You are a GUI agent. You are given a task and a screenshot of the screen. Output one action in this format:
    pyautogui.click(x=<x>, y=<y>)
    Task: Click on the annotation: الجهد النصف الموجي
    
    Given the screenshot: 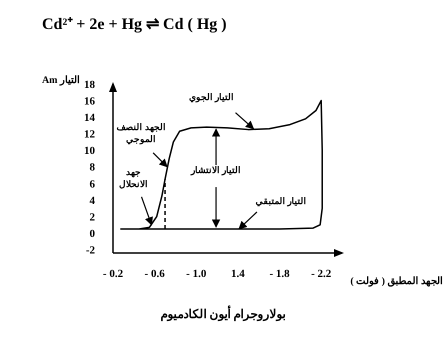 What is the action you would take?
    pyautogui.click(x=141, y=132)
    